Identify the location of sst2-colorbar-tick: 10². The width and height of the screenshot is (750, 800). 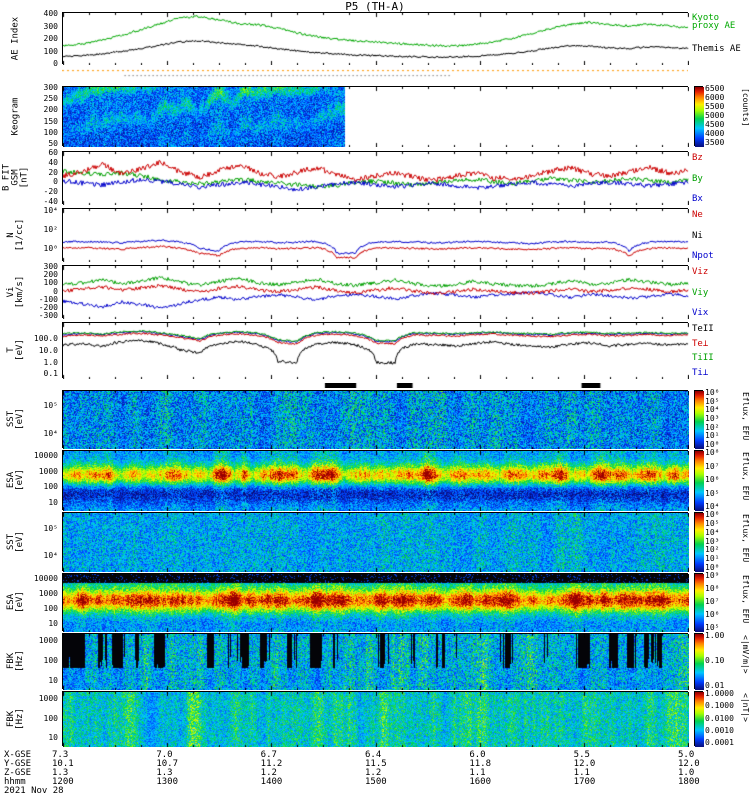
(712, 550).